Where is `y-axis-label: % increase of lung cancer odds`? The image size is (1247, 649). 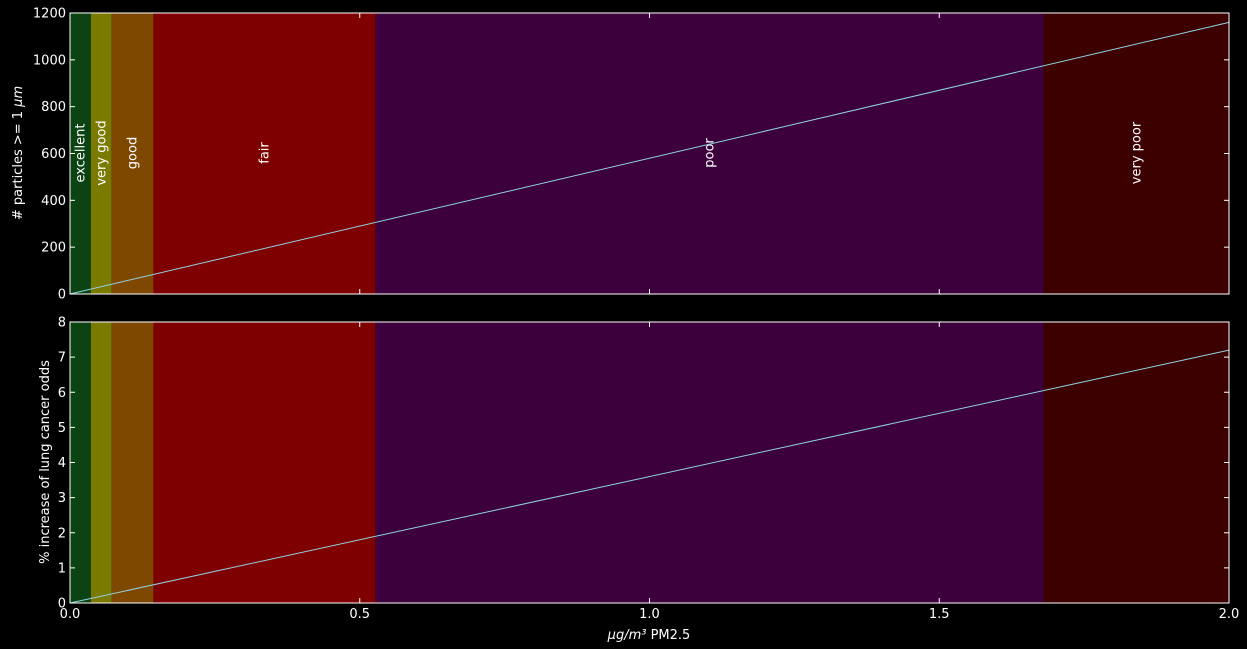 y-axis-label: % increase of lung cancer odds is located at coordinates (45, 462).